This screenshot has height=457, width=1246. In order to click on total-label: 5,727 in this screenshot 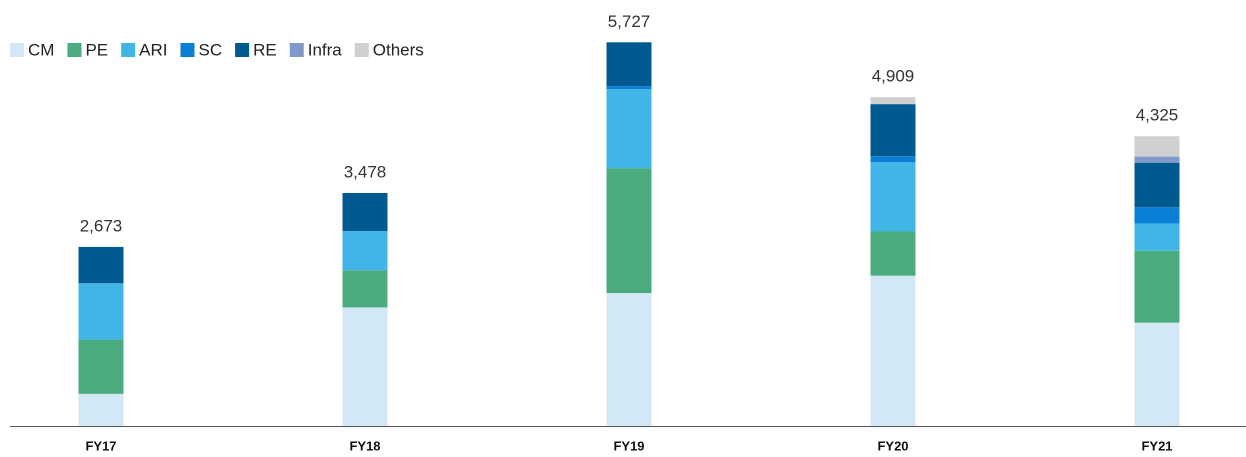, I will do `click(629, 21)`.